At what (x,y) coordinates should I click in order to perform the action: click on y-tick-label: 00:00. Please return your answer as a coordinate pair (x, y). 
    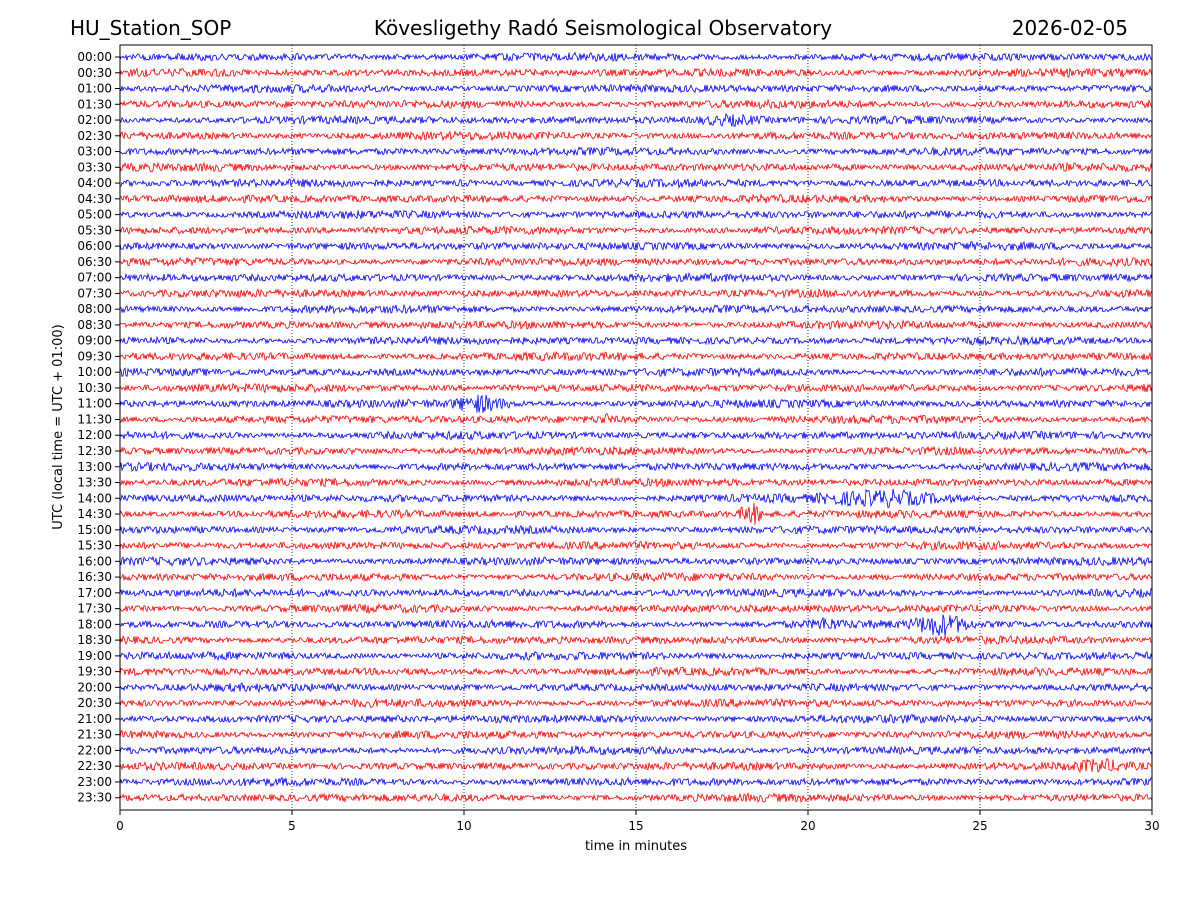
    Looking at the image, I should click on (94, 57).